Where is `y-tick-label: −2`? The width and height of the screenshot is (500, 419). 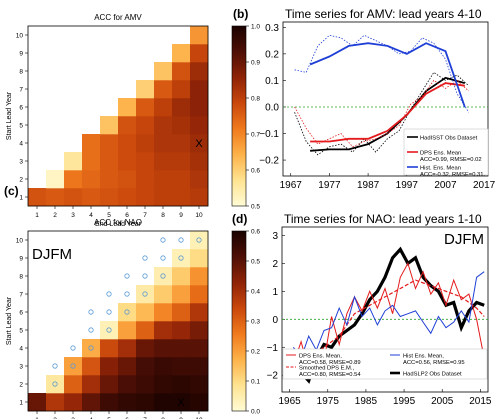 y-tick-label: −2 is located at coordinates (273, 376).